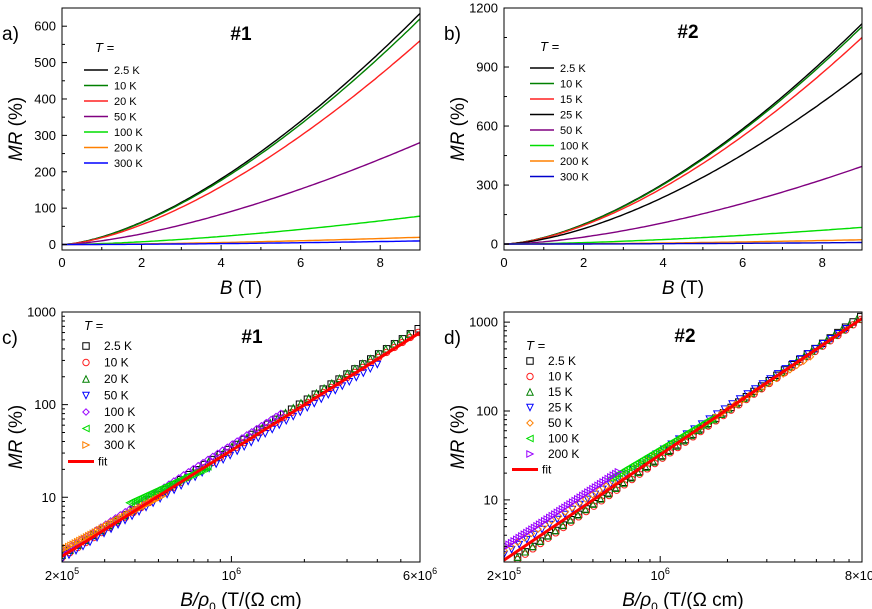 The width and height of the screenshot is (872, 609). I want to click on y-tick-label: 0, so click(52, 244).